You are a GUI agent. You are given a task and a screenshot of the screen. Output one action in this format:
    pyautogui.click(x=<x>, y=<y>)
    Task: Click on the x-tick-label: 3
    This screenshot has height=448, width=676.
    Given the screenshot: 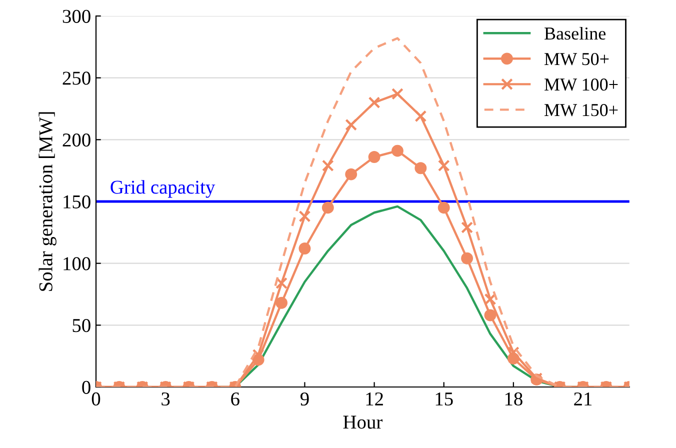 What is the action you would take?
    pyautogui.click(x=166, y=399)
    